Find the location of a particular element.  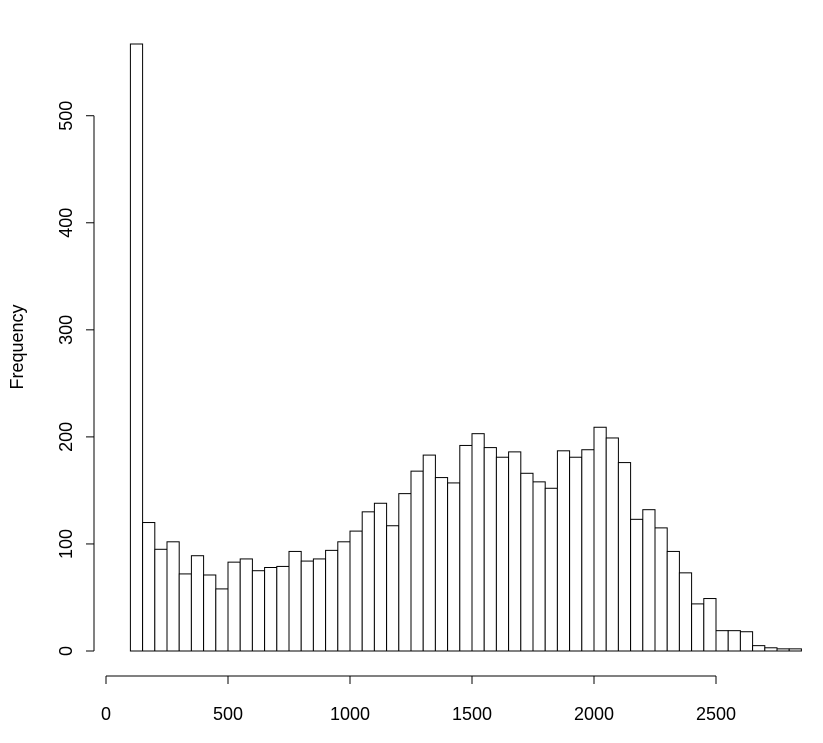

y-tick-label: 0 is located at coordinates (66, 651).